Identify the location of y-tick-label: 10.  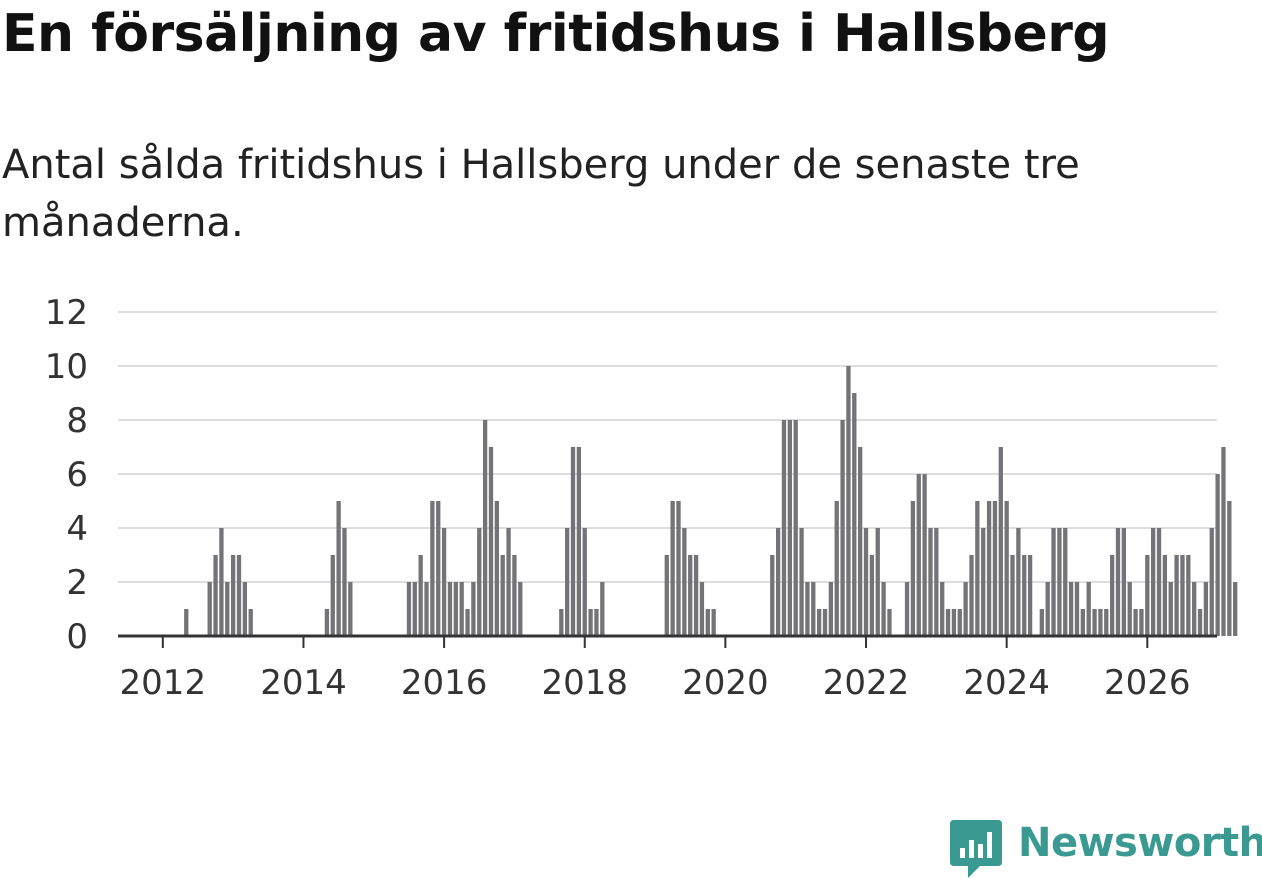
(66, 367).